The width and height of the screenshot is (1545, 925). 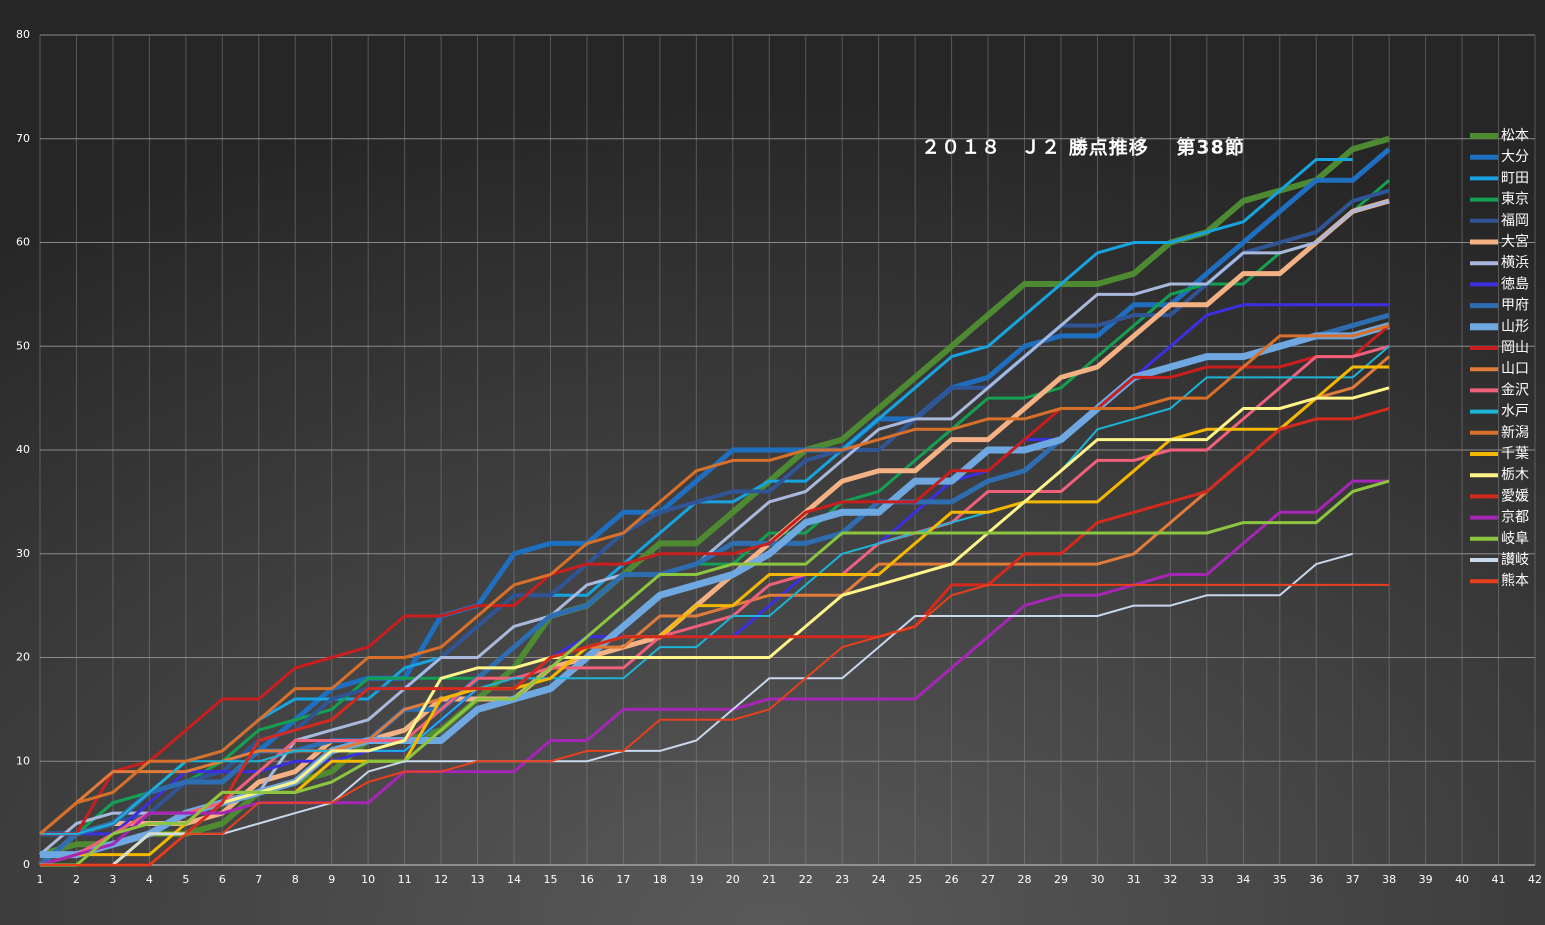 I want to click on x-tick-label: 34, so click(x=1243, y=879).